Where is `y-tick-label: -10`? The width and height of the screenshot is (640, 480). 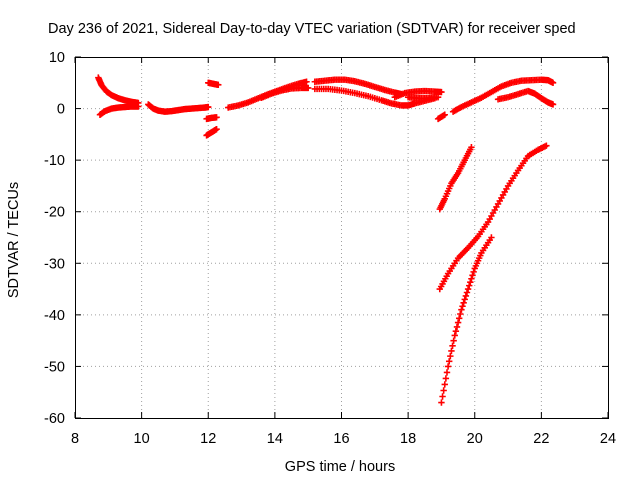
y-tick-label: -10 is located at coordinates (54, 161).